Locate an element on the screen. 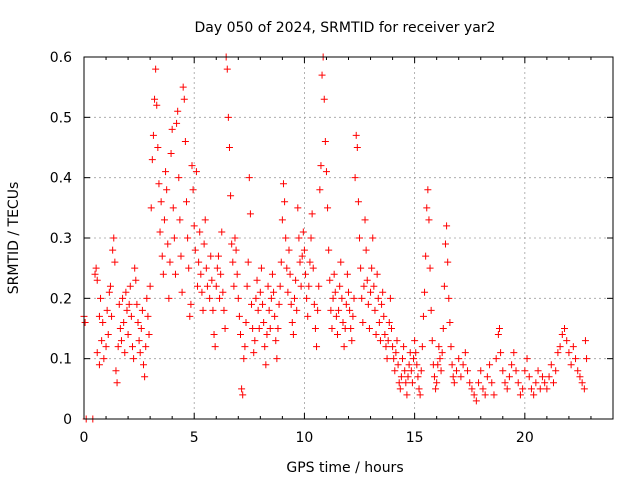  x-tick-label: 0 is located at coordinates (84, 438).